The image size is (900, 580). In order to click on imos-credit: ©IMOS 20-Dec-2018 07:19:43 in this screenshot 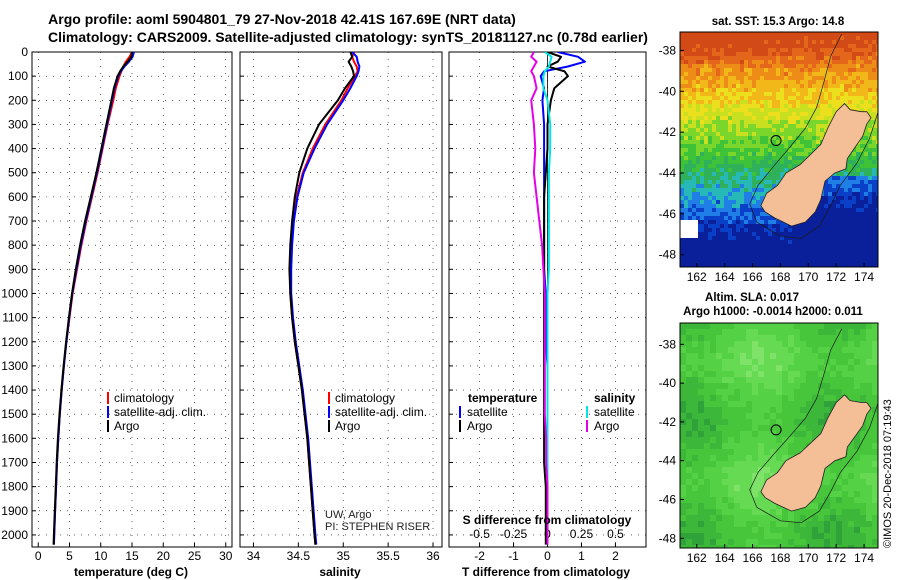, I will do `click(888, 473)`.